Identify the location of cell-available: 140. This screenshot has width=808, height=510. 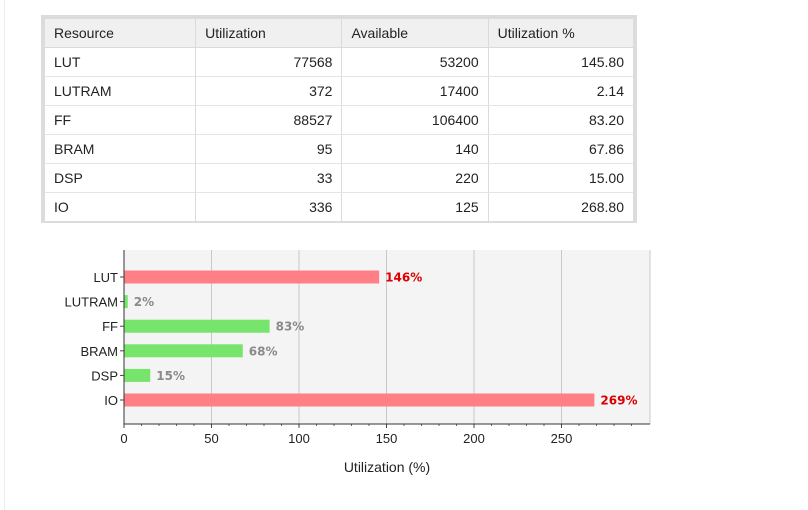
(415, 149).